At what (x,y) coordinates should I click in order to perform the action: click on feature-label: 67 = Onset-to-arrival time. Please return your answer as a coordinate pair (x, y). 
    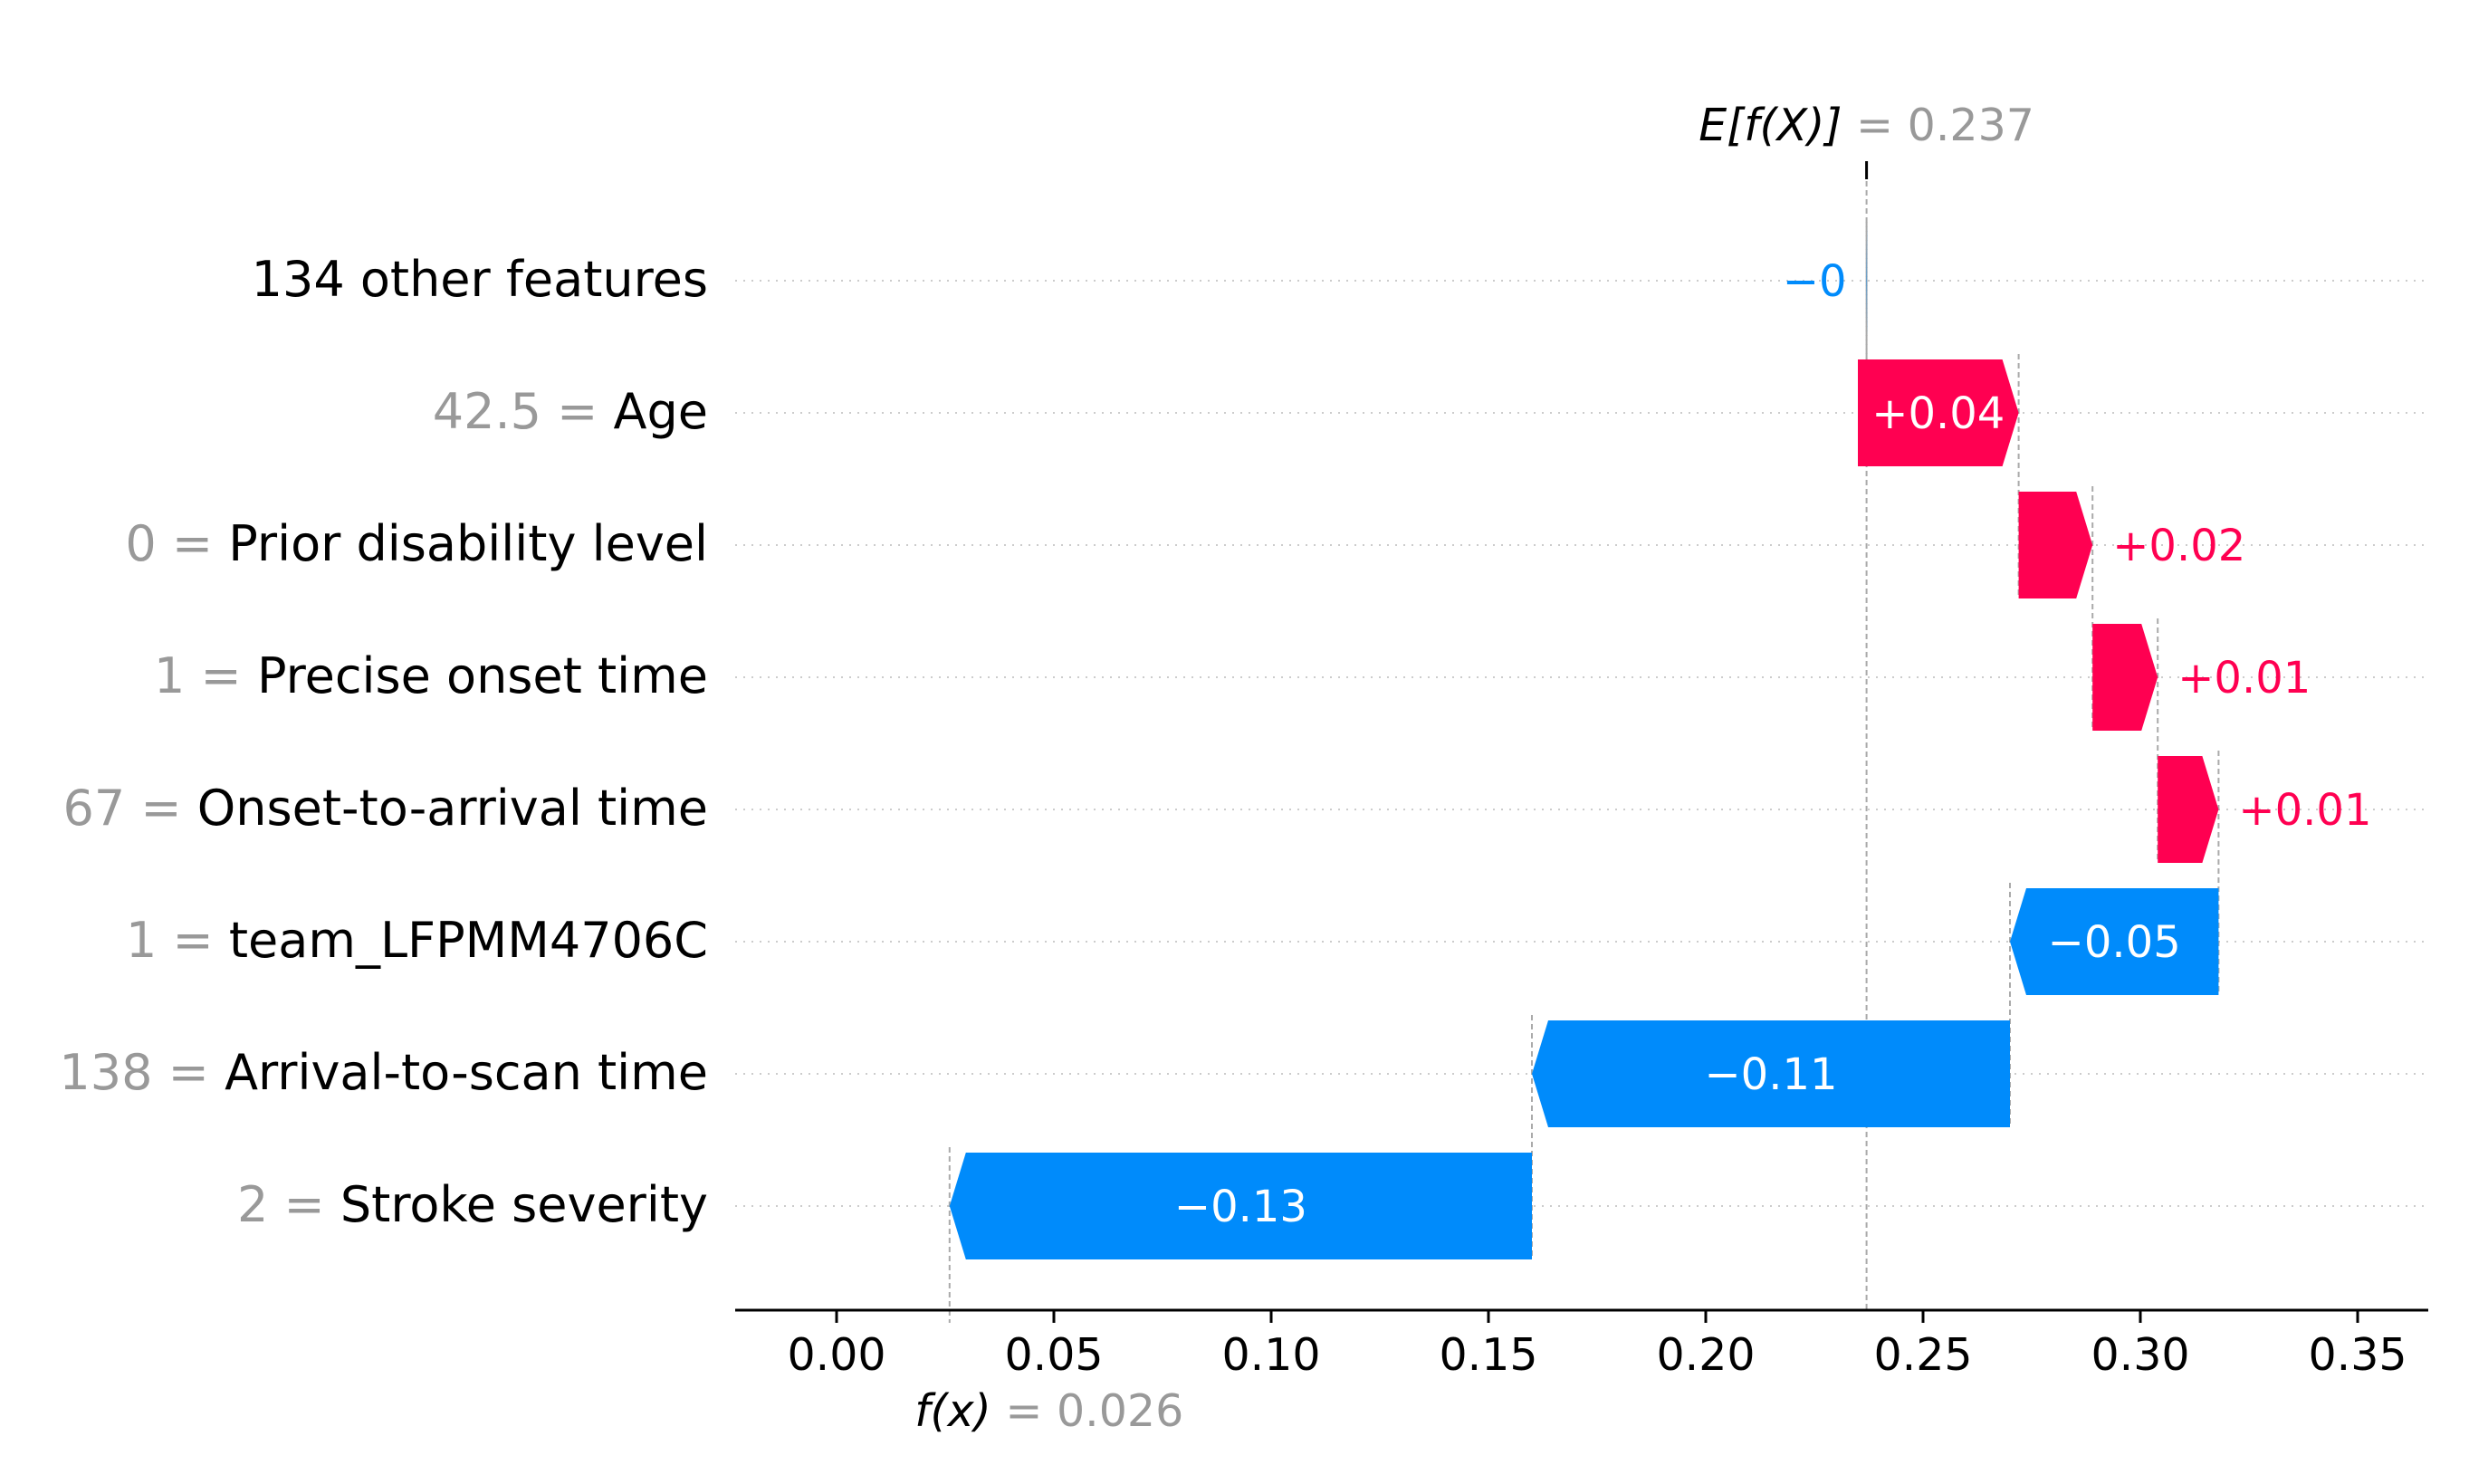
    Looking at the image, I should click on (385, 808).